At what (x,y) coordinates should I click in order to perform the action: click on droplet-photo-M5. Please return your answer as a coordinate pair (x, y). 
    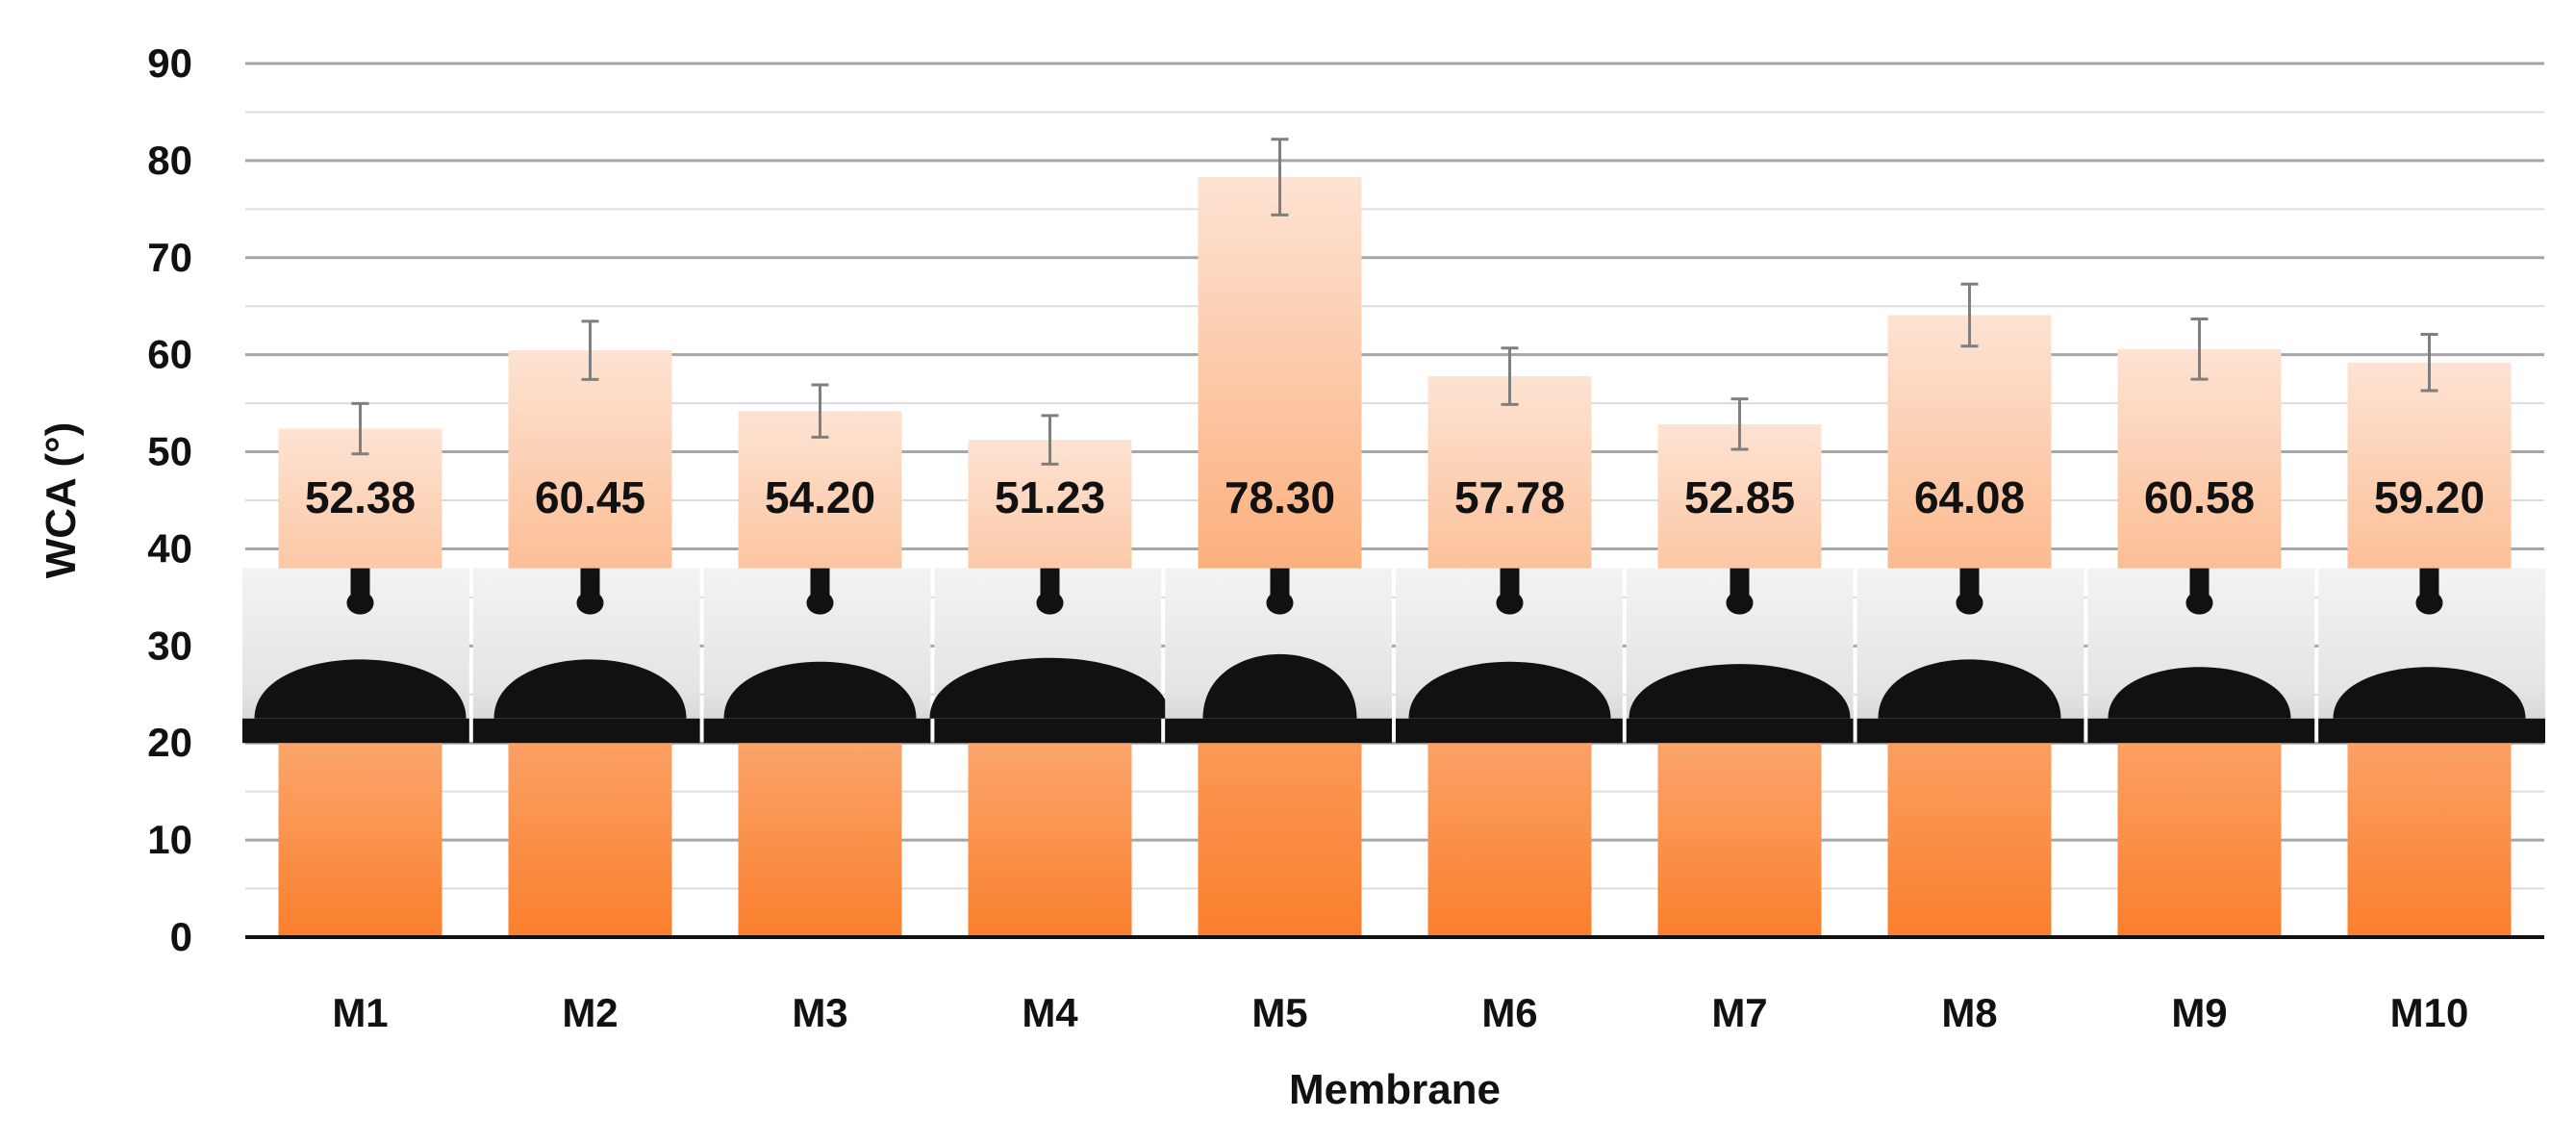
    Looking at the image, I should click on (1279, 656).